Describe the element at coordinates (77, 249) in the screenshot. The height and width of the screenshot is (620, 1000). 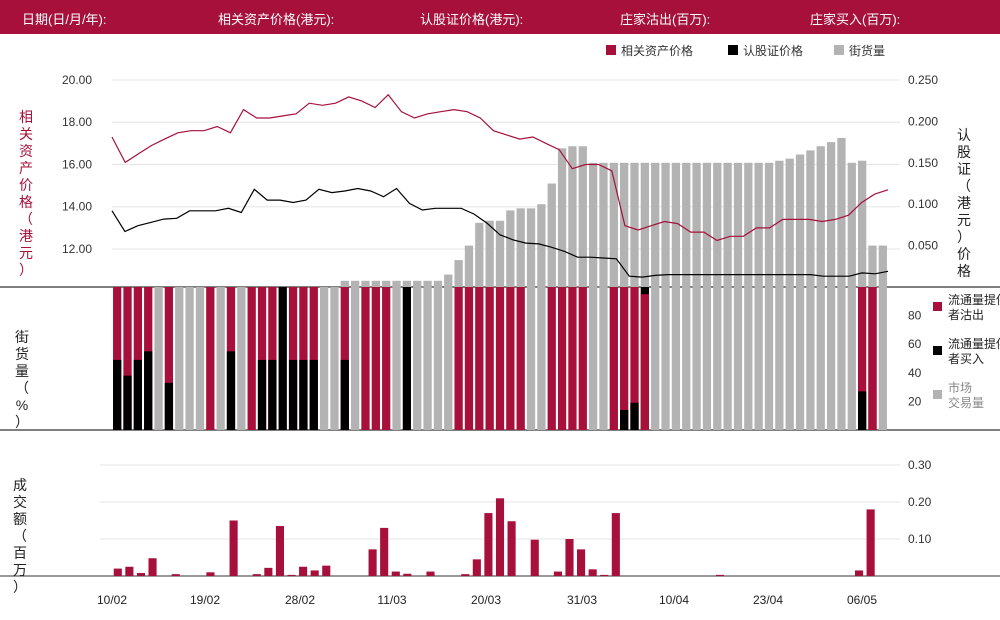
I see `left-axis-tick: 12.00` at that location.